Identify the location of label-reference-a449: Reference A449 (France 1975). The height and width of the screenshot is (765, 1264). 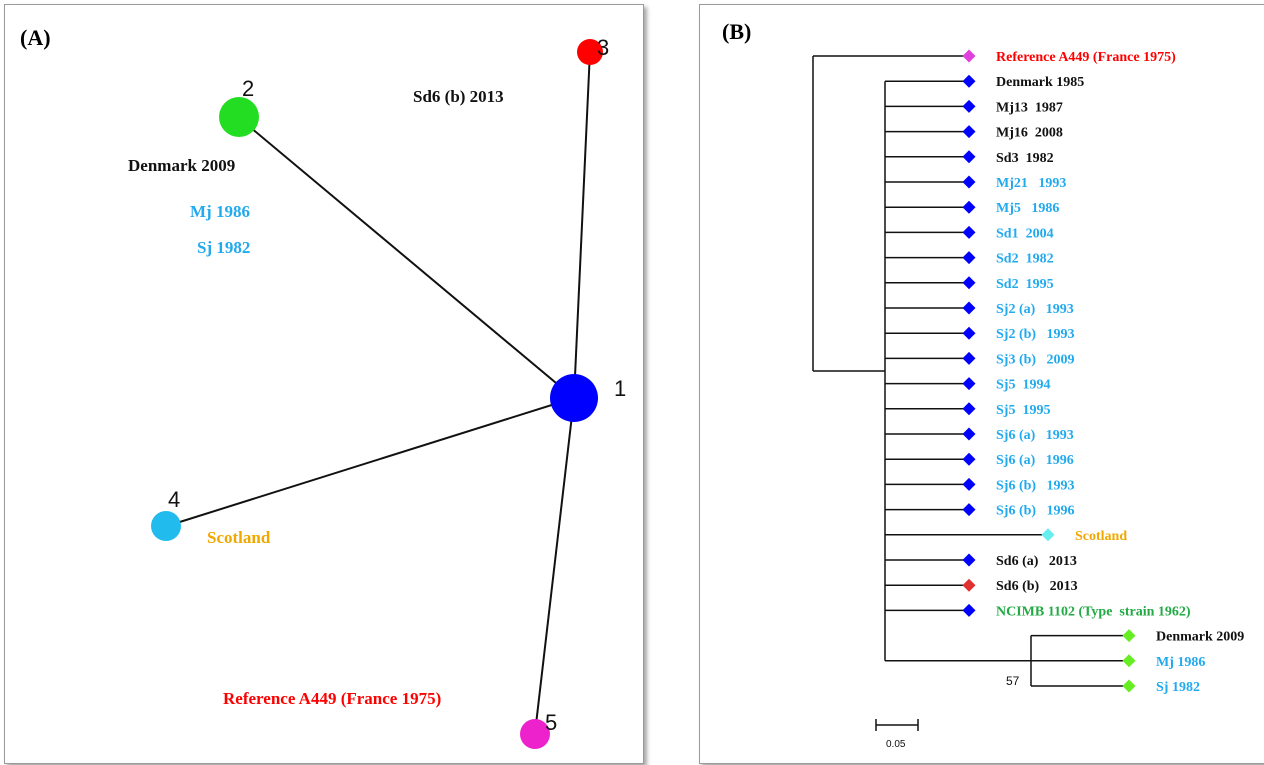
(332, 698).